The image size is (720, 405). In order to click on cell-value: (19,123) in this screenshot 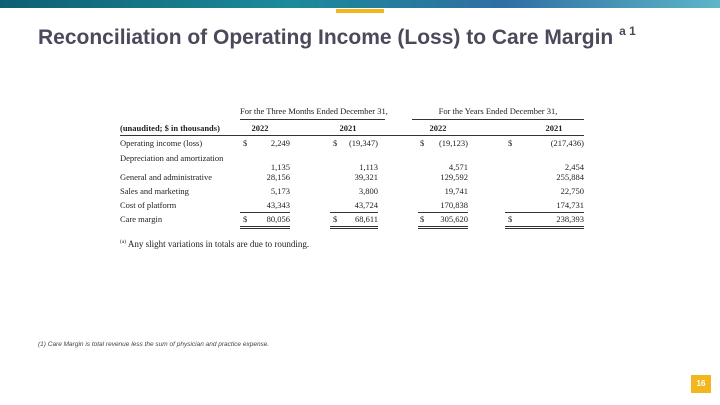, I will do `click(453, 143)`.